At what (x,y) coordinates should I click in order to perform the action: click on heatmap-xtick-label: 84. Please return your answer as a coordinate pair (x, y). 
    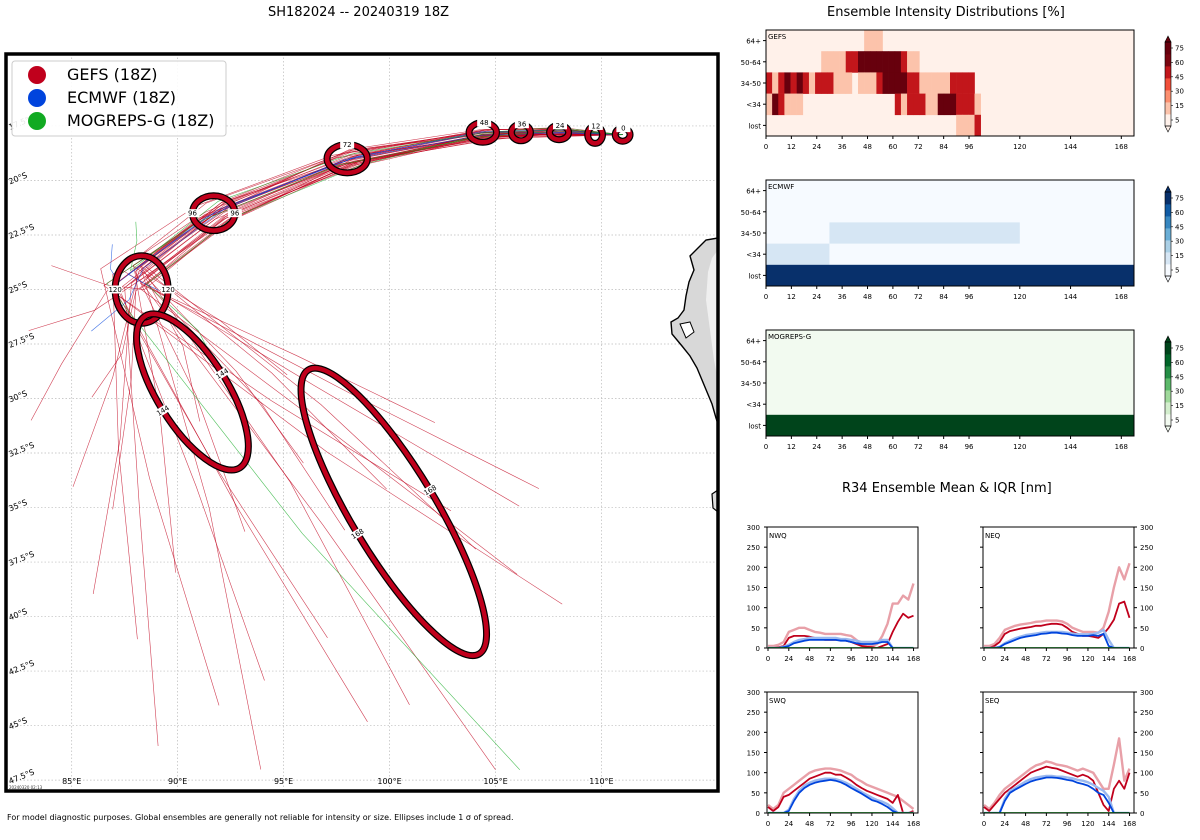
    Looking at the image, I should click on (943, 297).